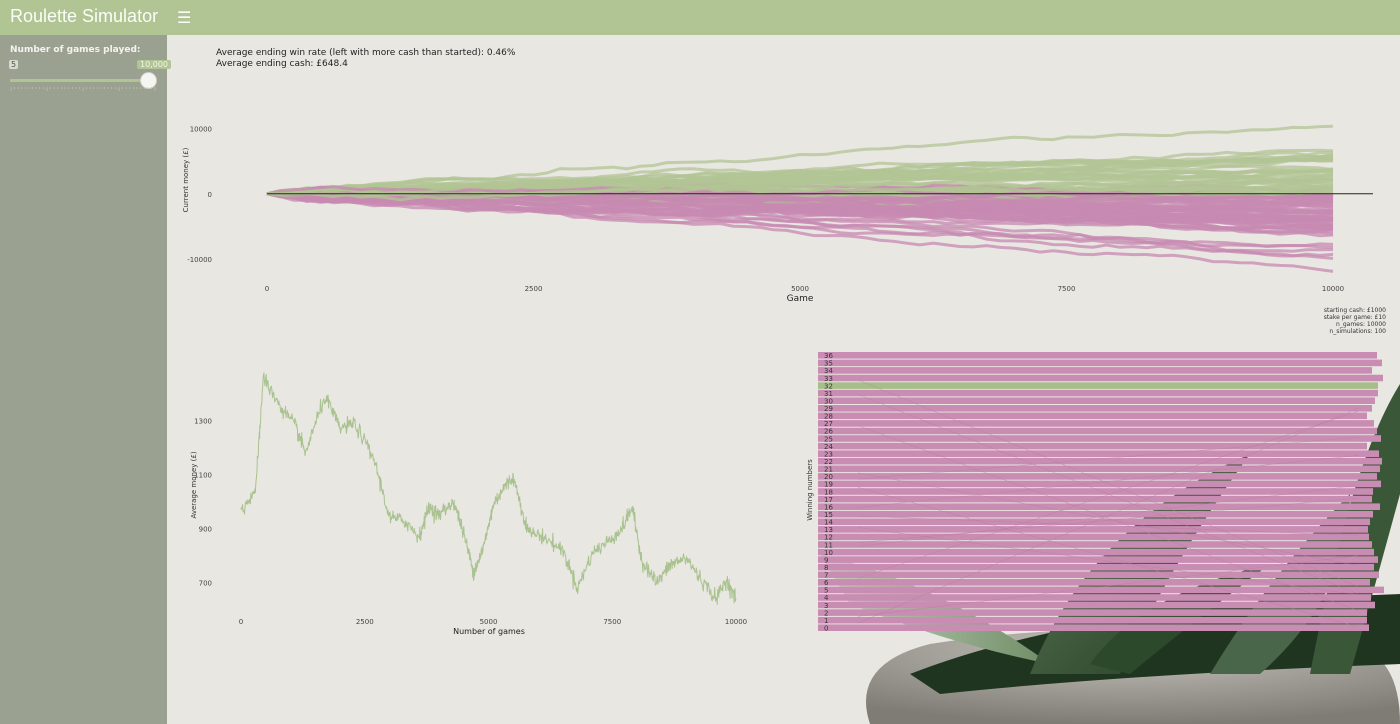  What do you see at coordinates (826, 598) in the screenshot?
I see `winning-number-label: 4` at bounding box center [826, 598].